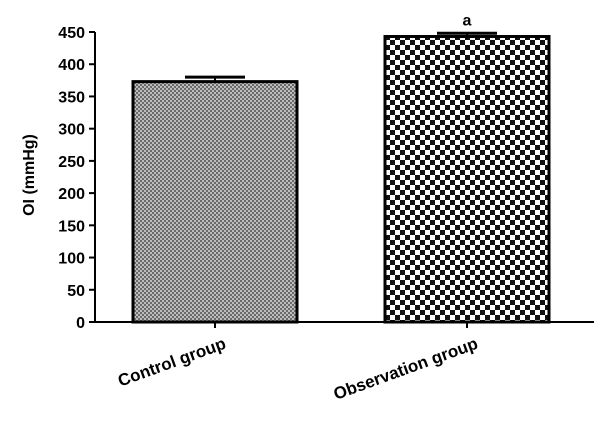  I want to click on y-tick-label: 150, so click(71, 226).